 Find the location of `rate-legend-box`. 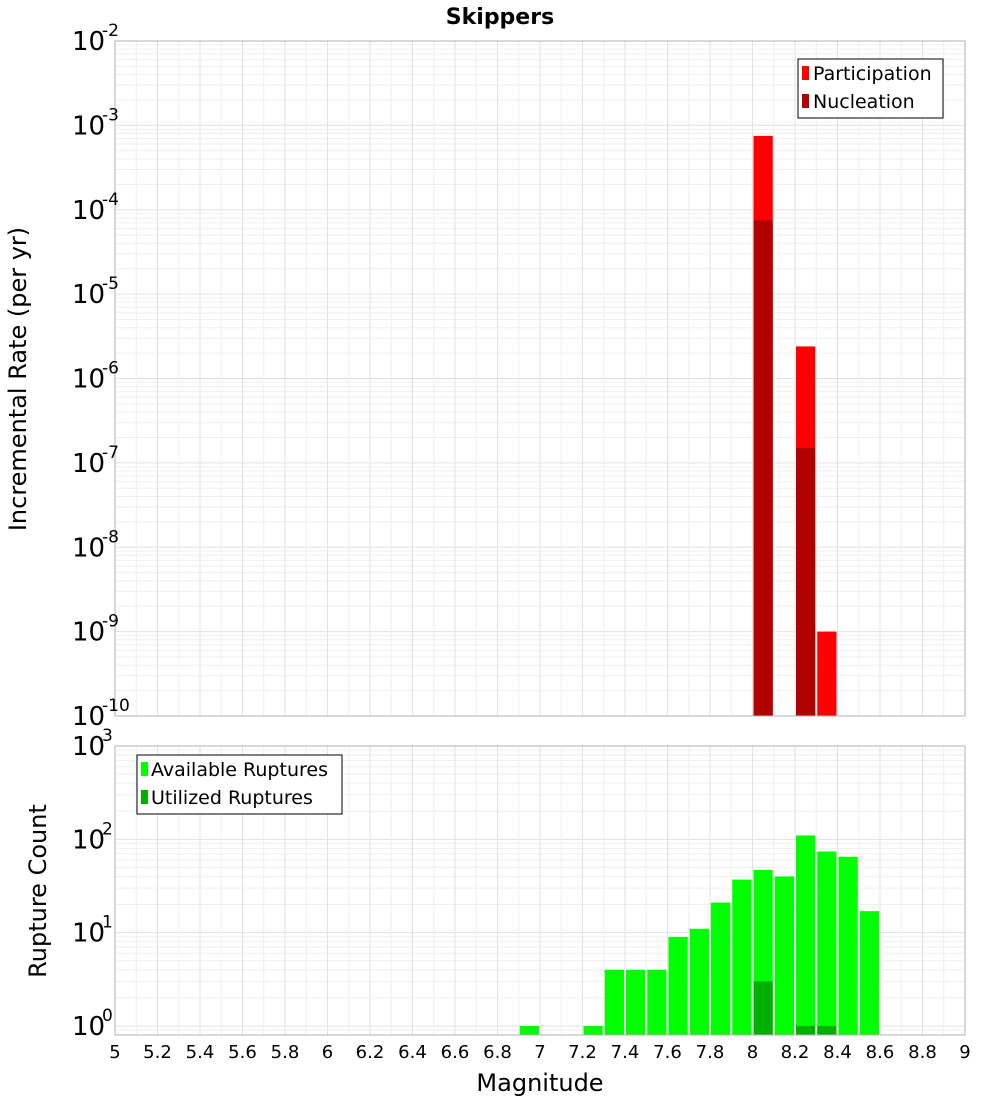

rate-legend-box is located at coordinates (870, 88).